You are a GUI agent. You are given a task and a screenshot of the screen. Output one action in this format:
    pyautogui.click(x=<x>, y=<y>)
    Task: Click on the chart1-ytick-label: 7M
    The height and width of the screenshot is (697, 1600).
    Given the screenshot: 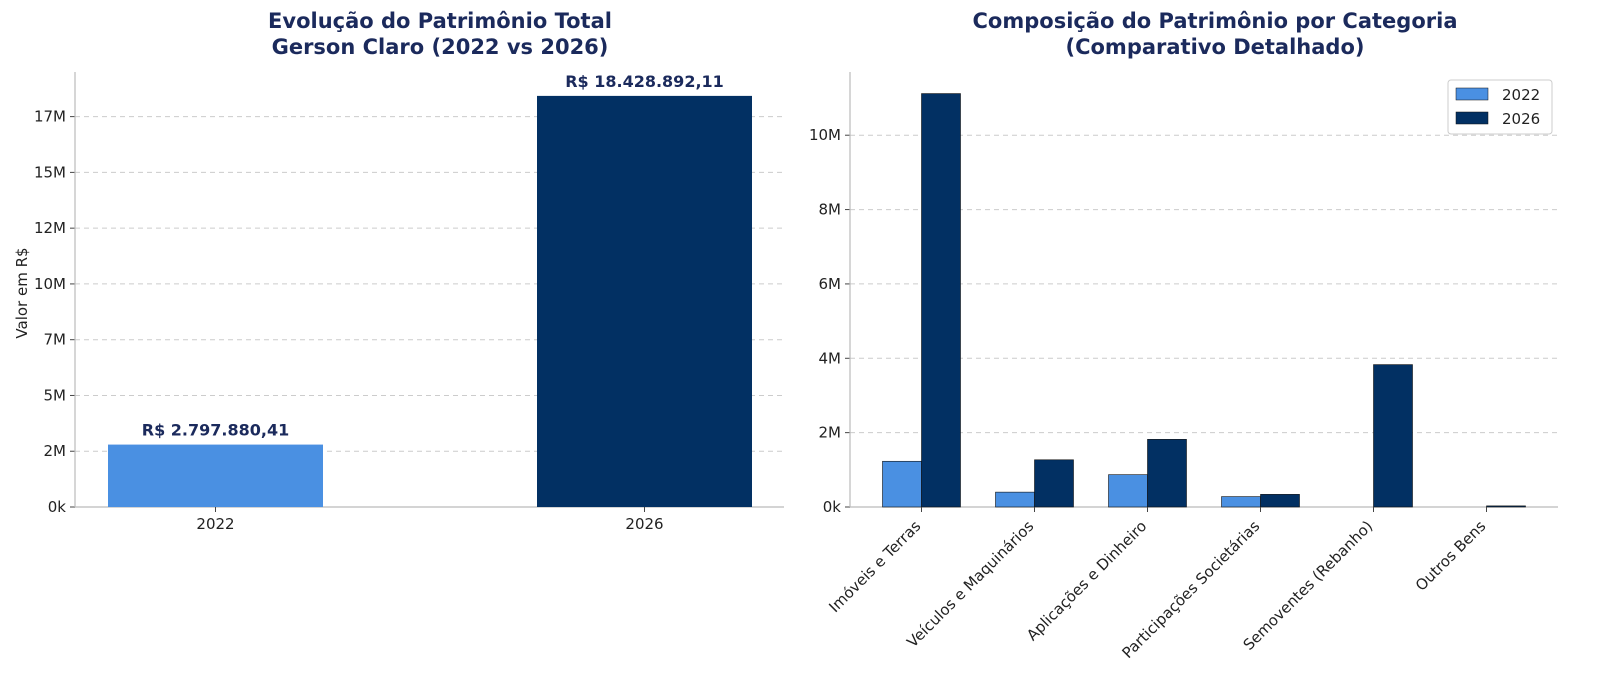 What is the action you would take?
    pyautogui.click(x=55, y=340)
    